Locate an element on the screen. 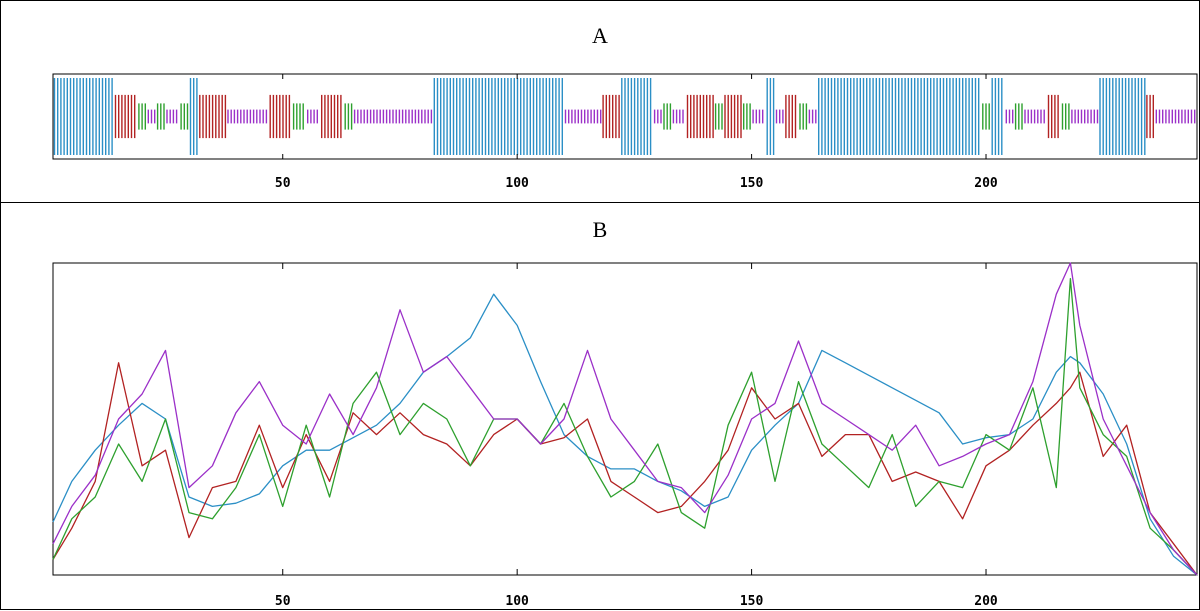  plot-area is located at coordinates (625, 116).